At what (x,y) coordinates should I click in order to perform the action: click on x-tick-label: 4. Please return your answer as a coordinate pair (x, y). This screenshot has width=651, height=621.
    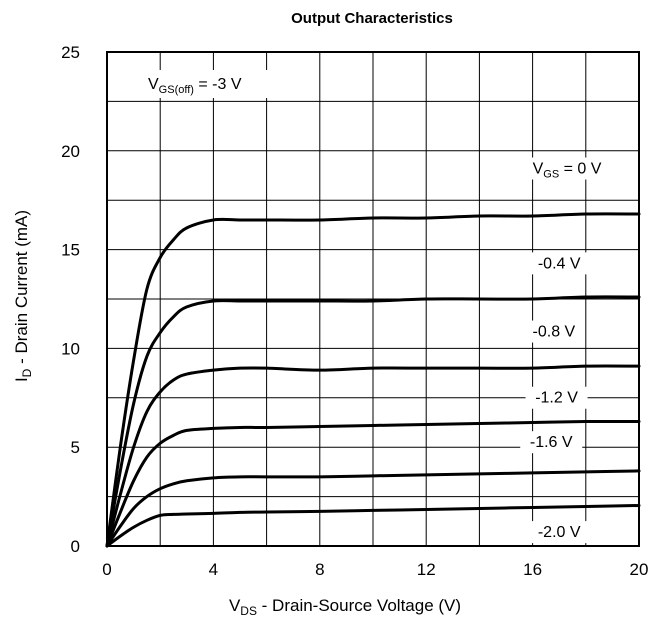
    Looking at the image, I should click on (213, 569).